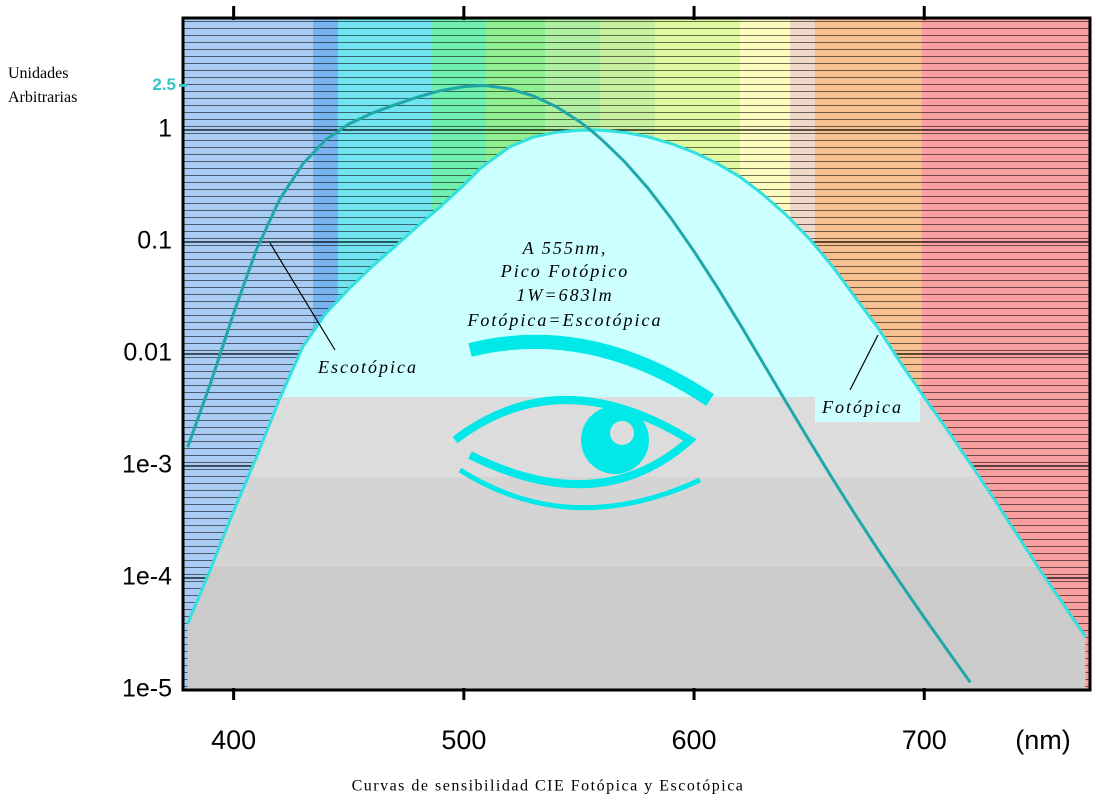 This screenshot has height=806, width=1096. What do you see at coordinates (862, 407) in the screenshot?
I see `series-label: Fotópica` at bounding box center [862, 407].